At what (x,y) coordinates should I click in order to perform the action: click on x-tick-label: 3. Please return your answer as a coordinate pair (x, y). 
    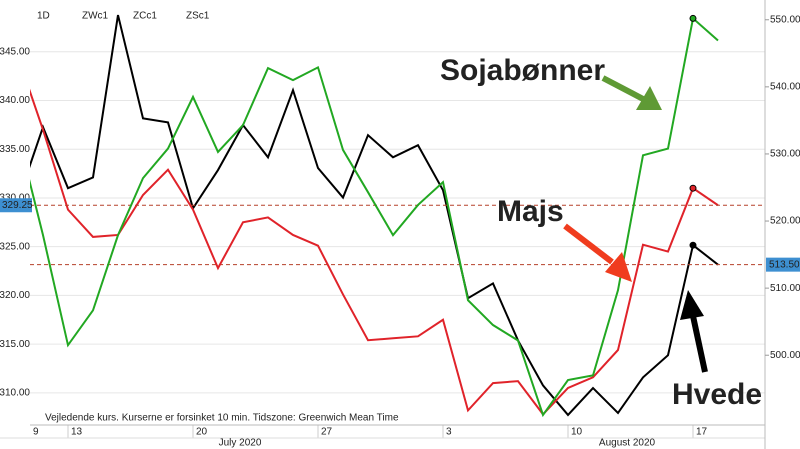
    Looking at the image, I should click on (449, 432).